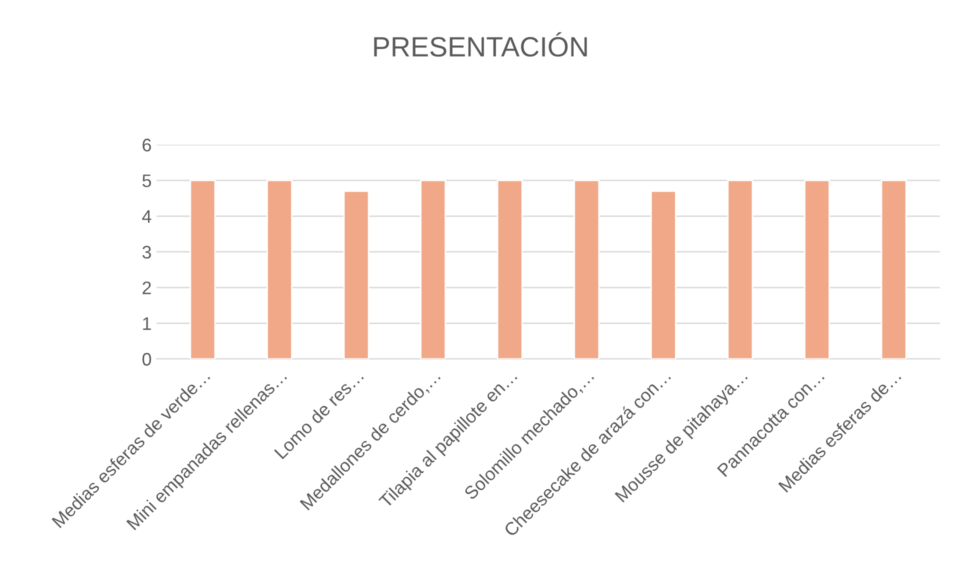 The image size is (961, 579). Describe the element at coordinates (146, 252) in the screenshot. I see `y-tick-label: 3` at that location.